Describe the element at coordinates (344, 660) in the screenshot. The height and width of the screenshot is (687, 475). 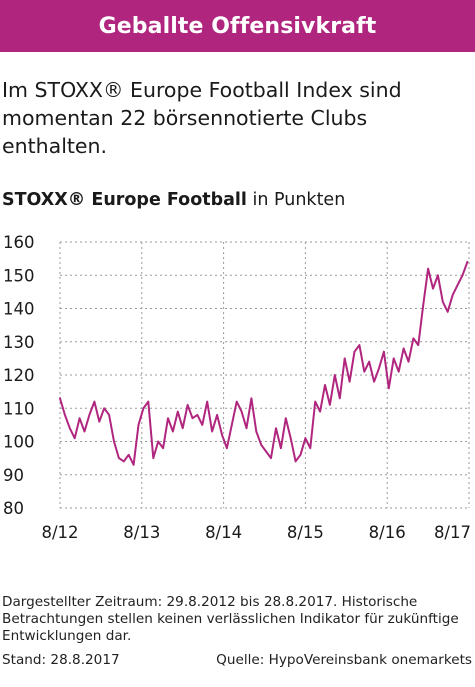
I see `source-text: Quelle: HypoVereinsbank onemarkets` at that location.